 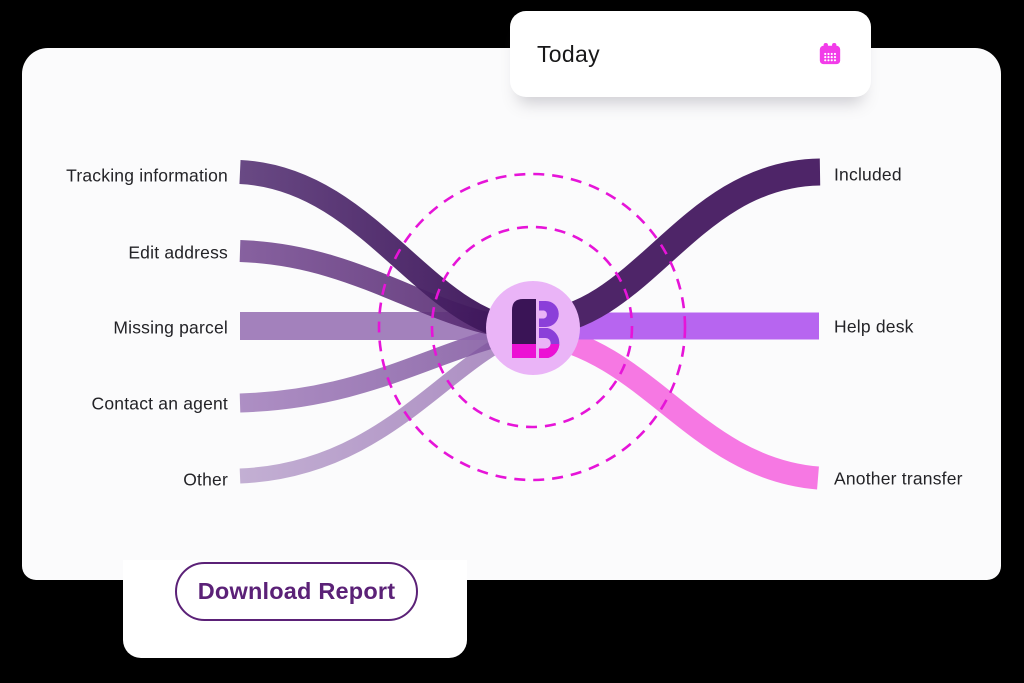 I want to click on label-missing-parcel: Missing parcel, so click(x=170, y=327).